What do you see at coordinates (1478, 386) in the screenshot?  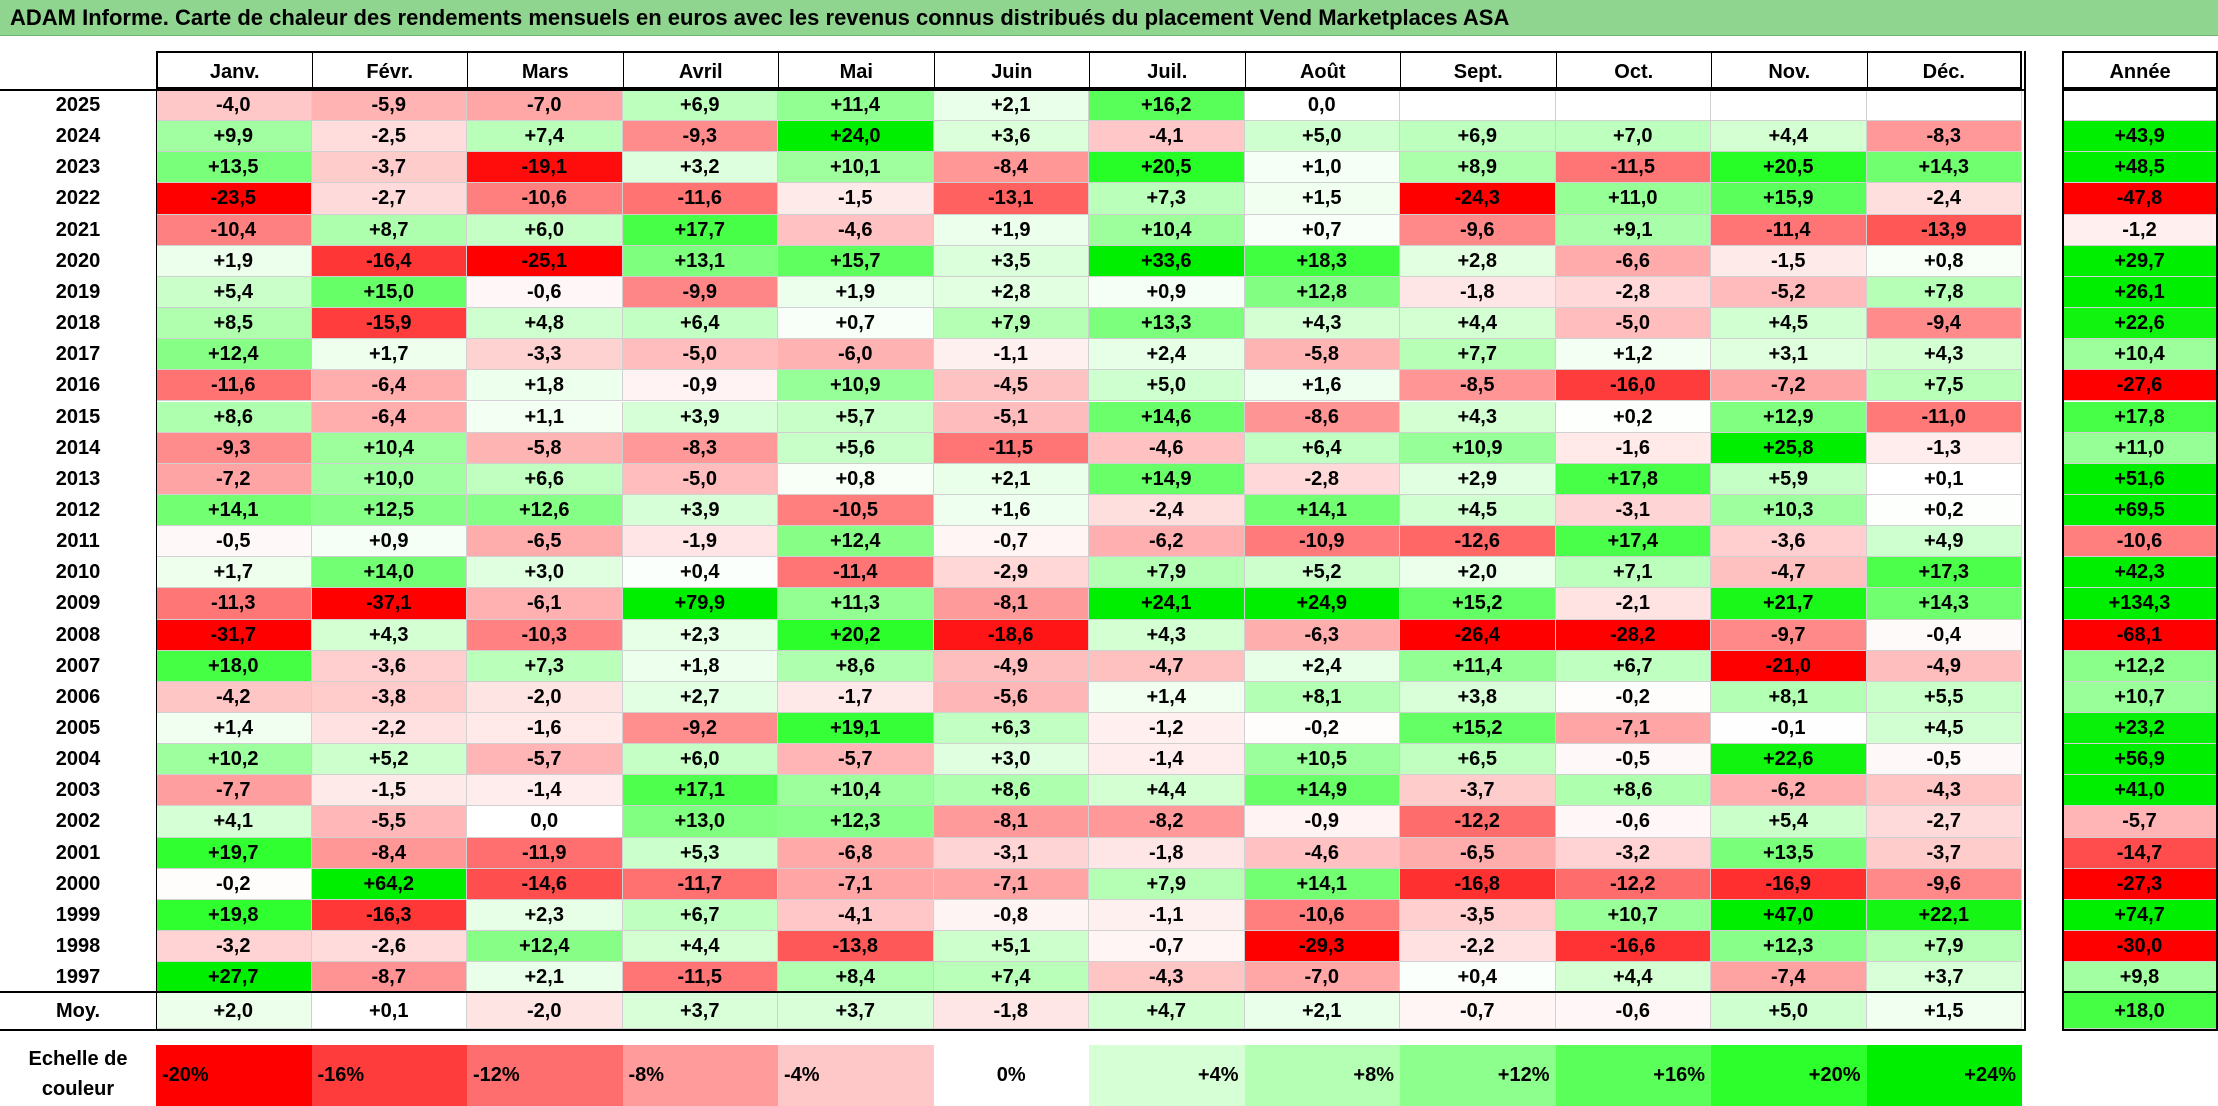 I see `heatmap-cell: -8,5` at bounding box center [1478, 386].